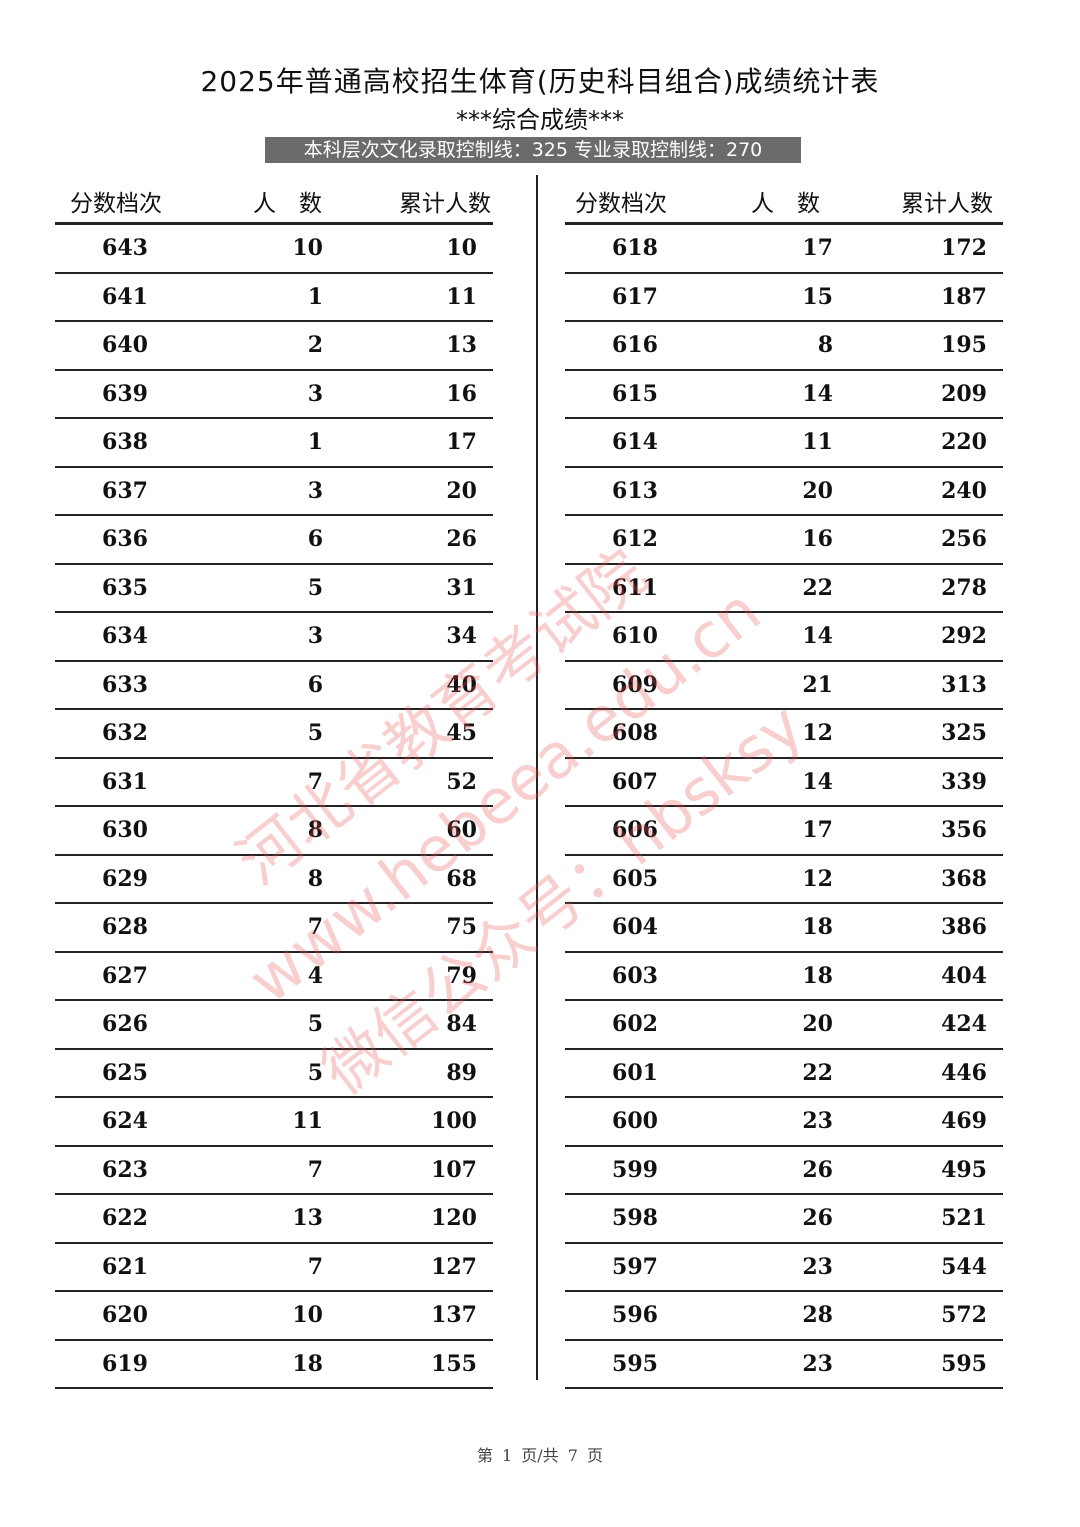  Describe the element at coordinates (274, 1219) in the screenshot. I see `table-row: 622 13 120` at that location.